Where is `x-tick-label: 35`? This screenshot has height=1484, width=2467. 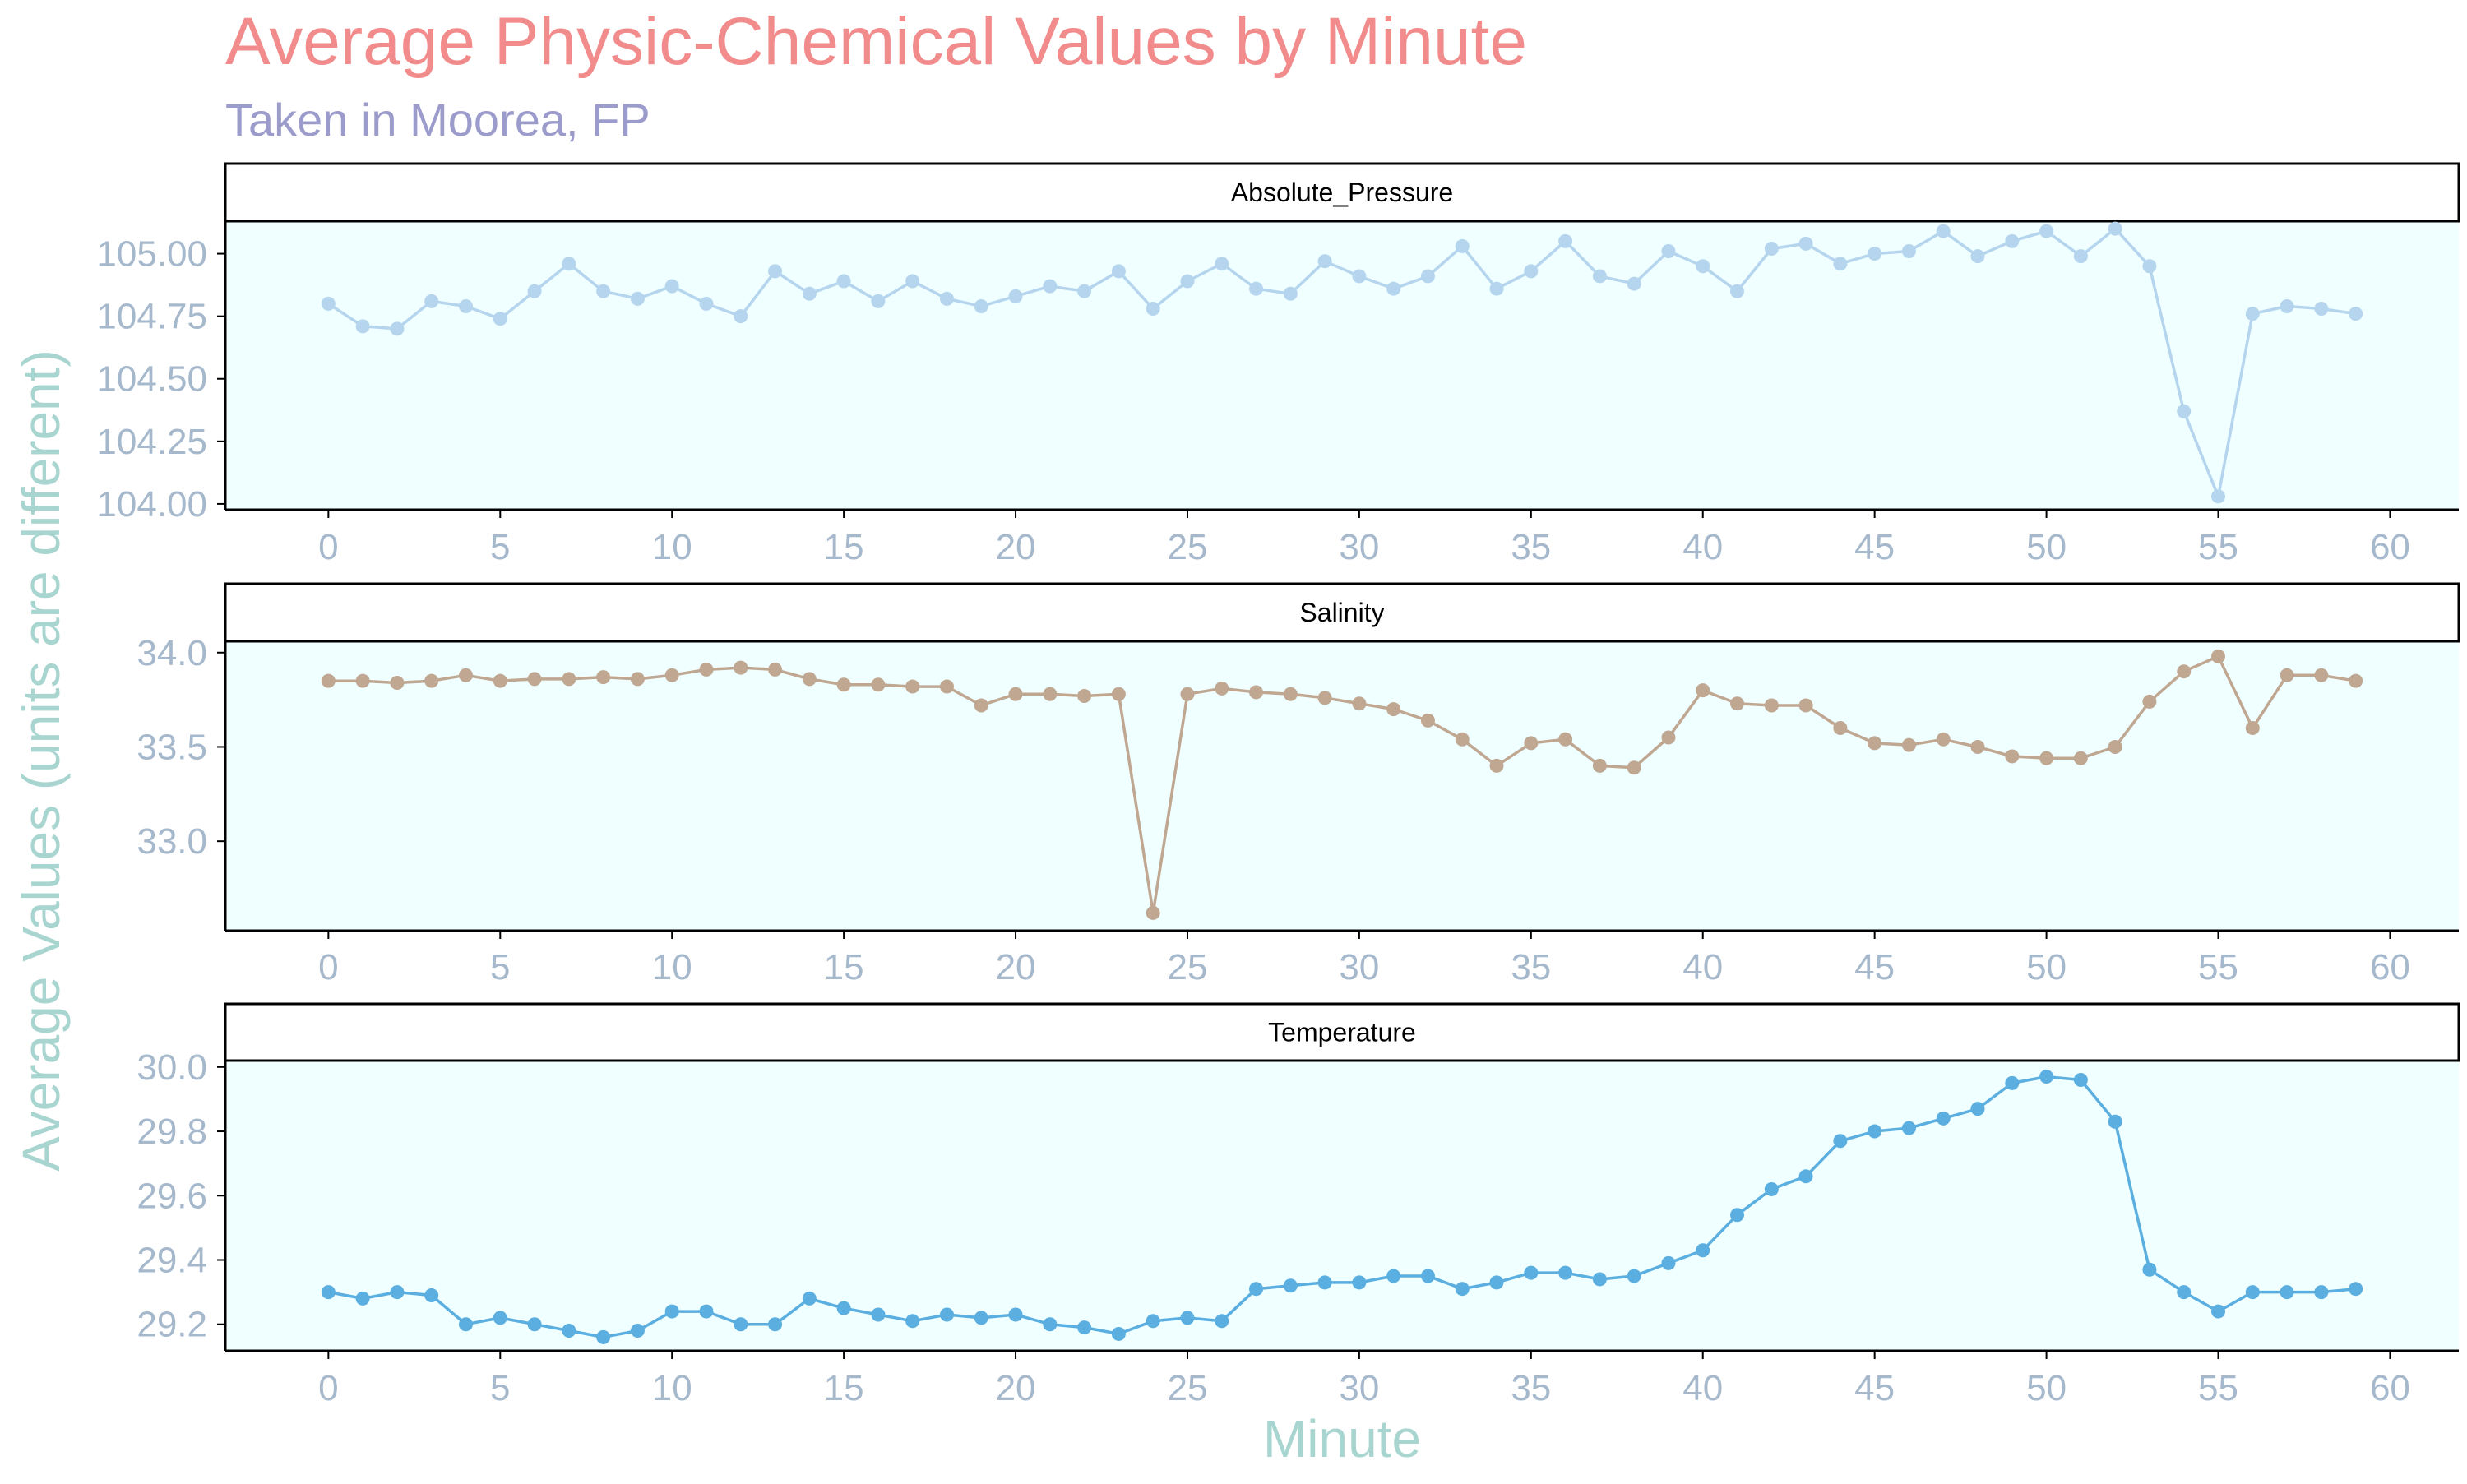
x-tick-label: 35 is located at coordinates (1531, 547).